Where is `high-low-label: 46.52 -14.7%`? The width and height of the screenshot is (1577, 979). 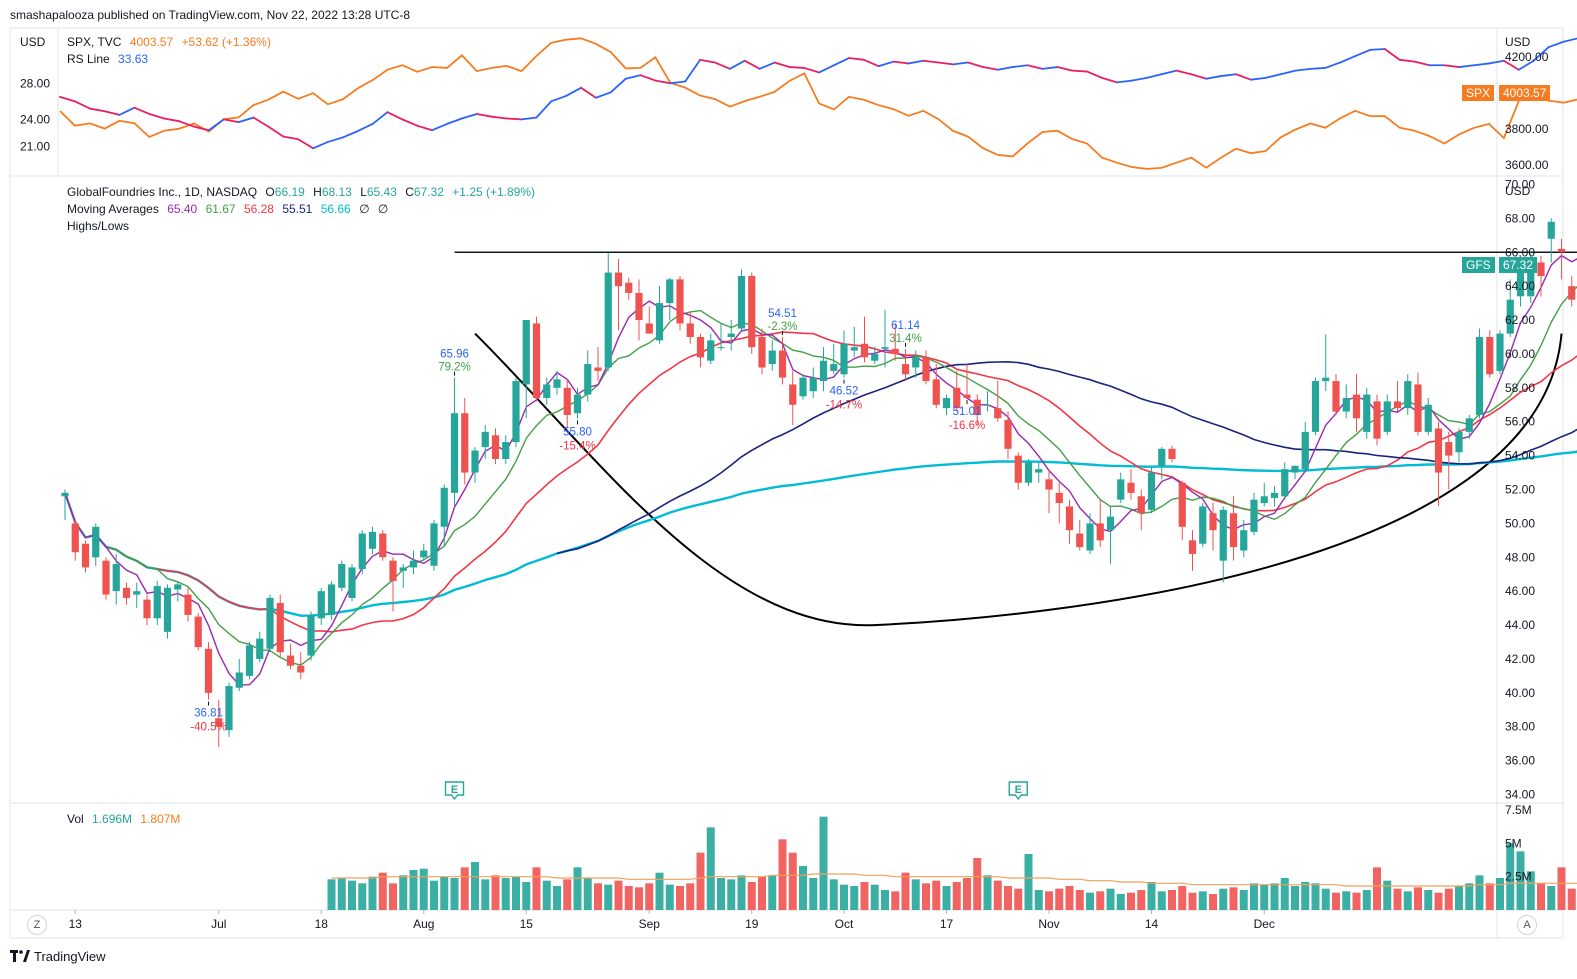
high-low-label: 46.52 -14.7% is located at coordinates (844, 395).